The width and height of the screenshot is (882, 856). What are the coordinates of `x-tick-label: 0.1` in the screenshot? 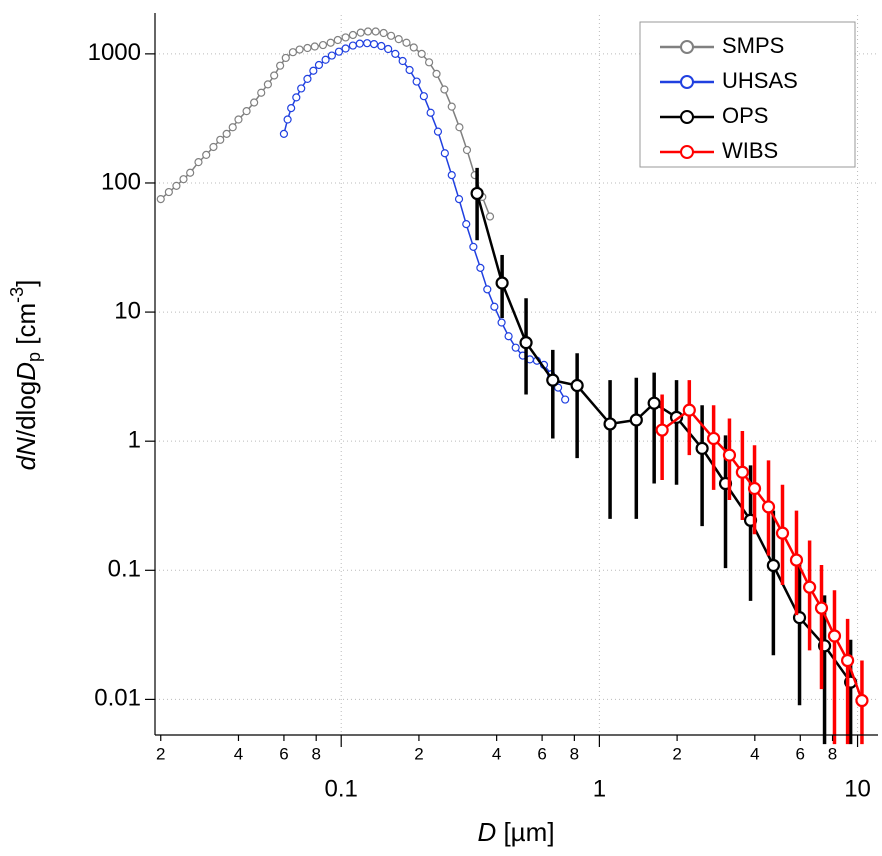 It's located at (341, 788).